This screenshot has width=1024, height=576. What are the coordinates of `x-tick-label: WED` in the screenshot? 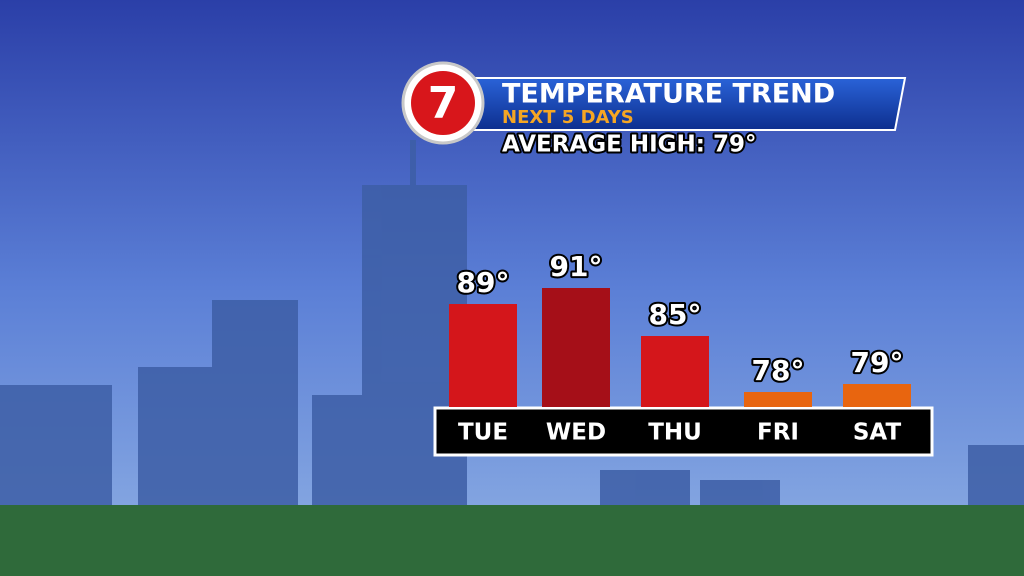 It's located at (576, 433).